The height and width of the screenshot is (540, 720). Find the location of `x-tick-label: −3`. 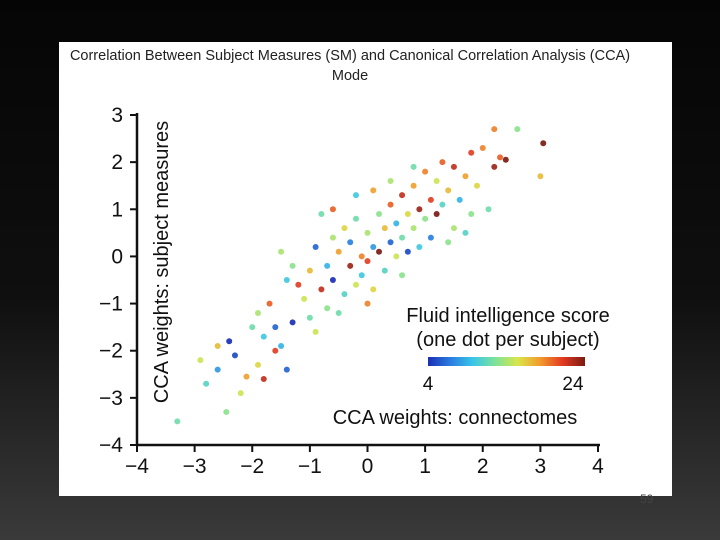

x-tick-label: −3 is located at coordinates (195, 466).